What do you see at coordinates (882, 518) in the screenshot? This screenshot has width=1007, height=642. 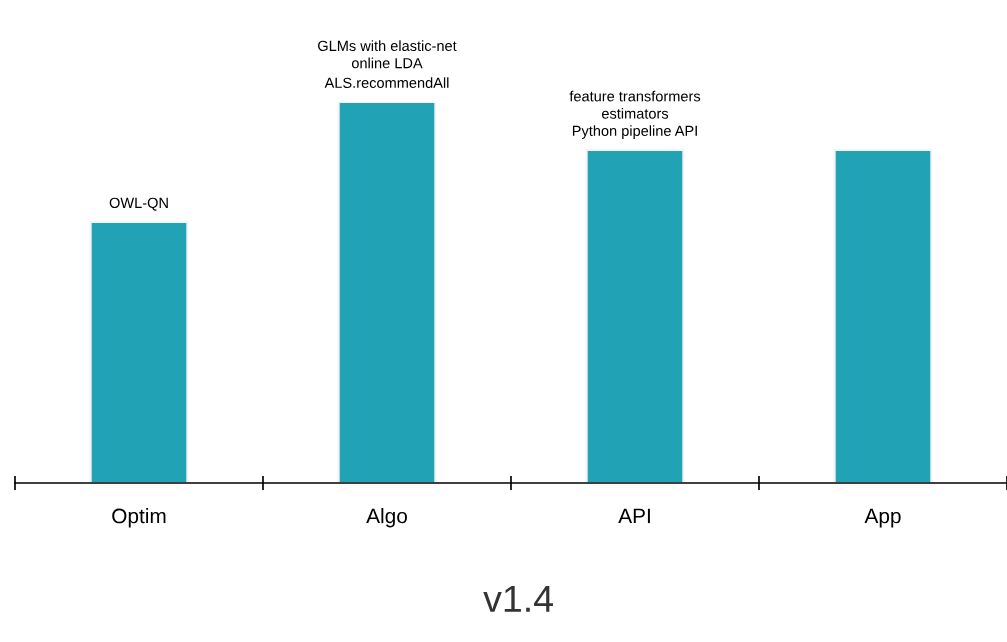 I see `x-tick-label: App` at bounding box center [882, 518].